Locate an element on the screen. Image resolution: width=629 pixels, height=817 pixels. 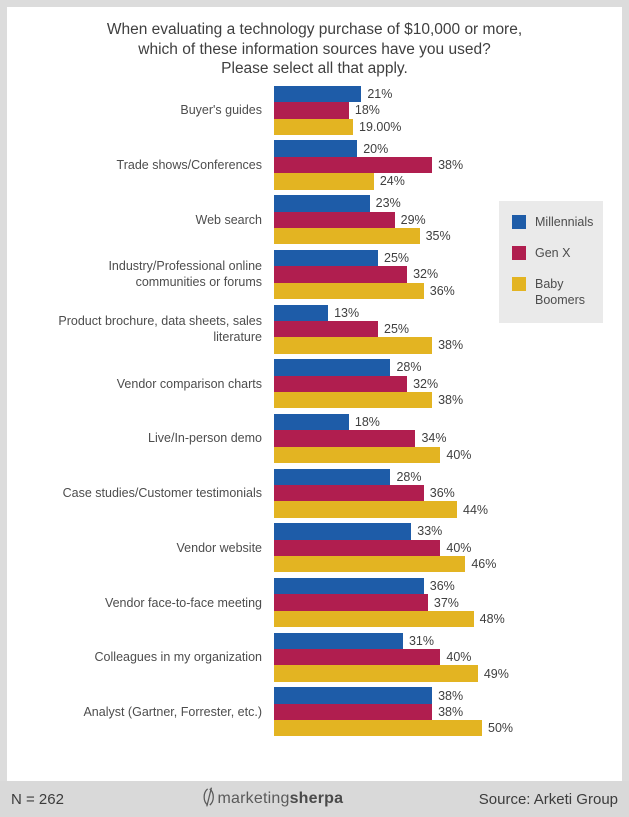
bar-line: 28% is located at coordinates (448, 476).